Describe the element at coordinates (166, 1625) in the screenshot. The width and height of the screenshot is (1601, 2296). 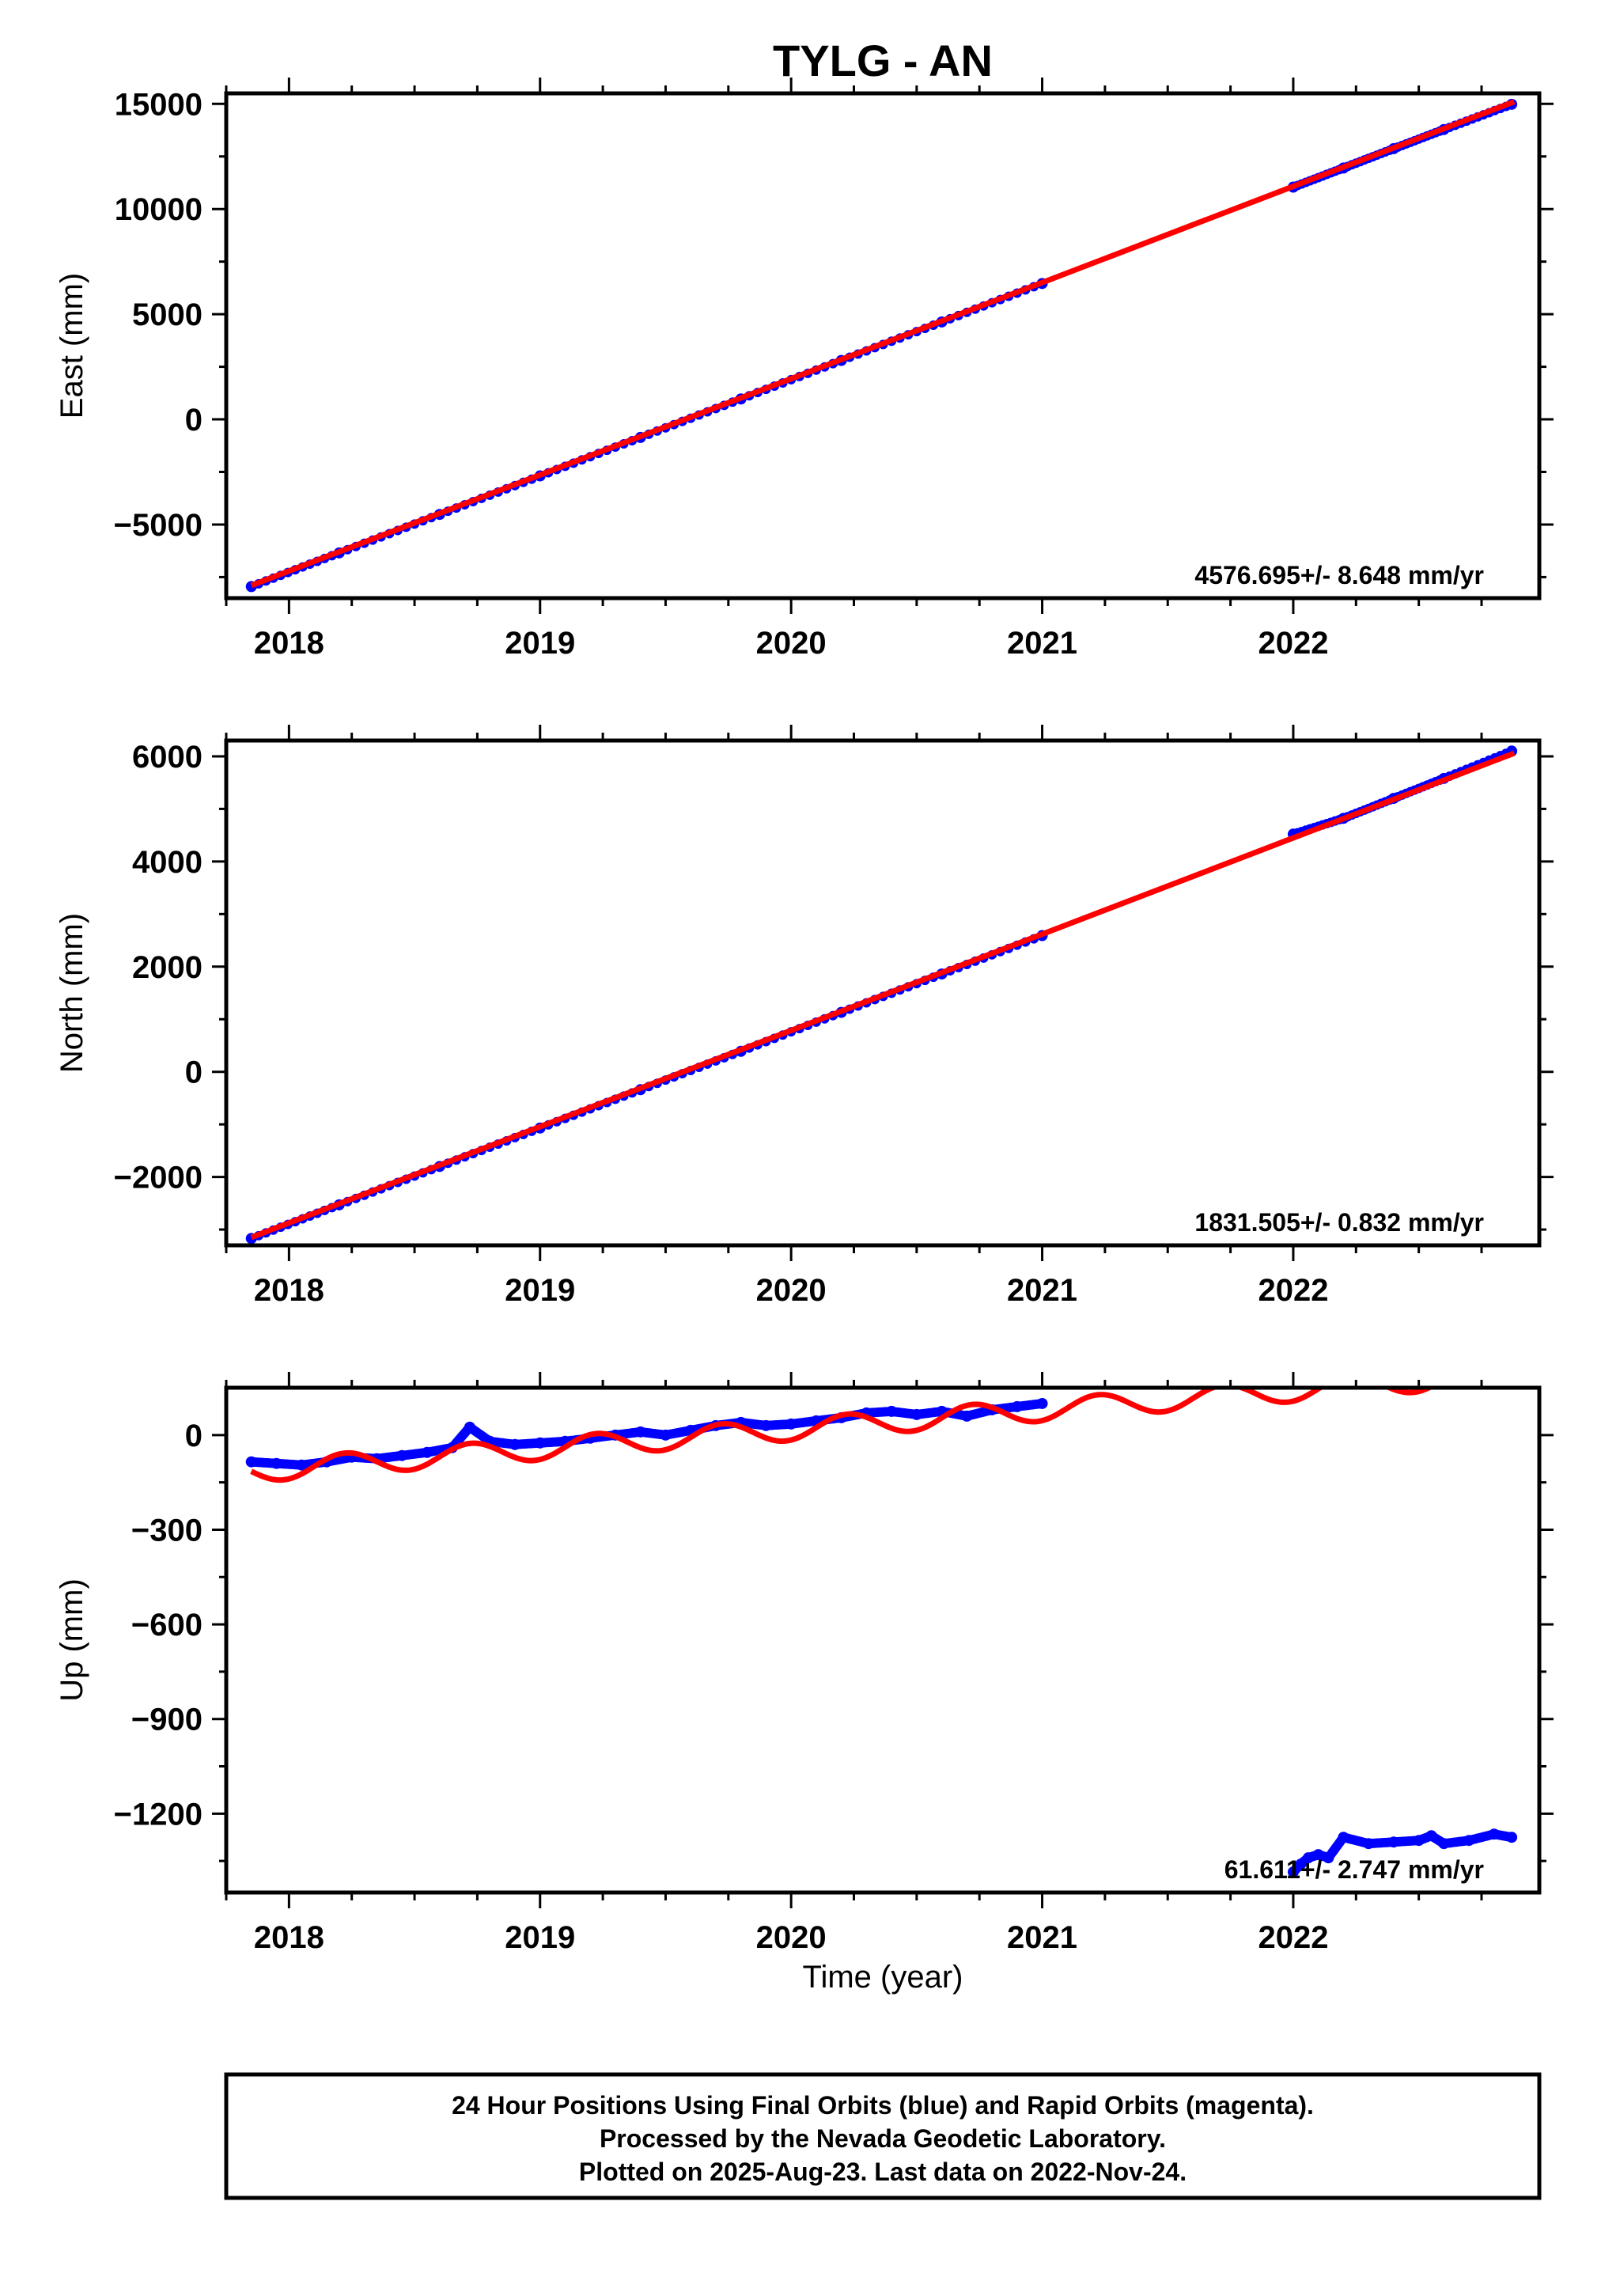
I see `up-y-tick-label: −600` at that location.